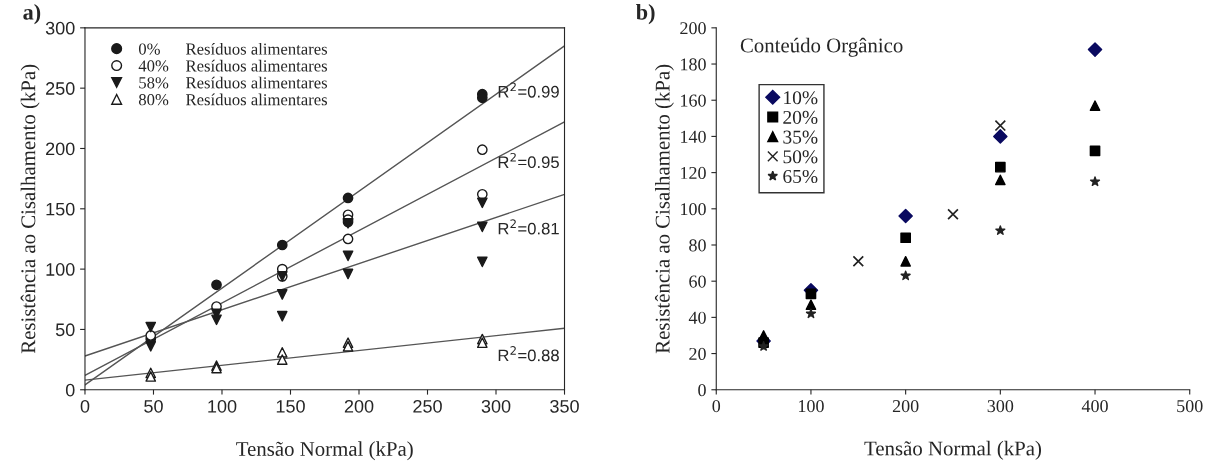 This screenshot has width=1214, height=464. Describe the element at coordinates (528, 90) in the screenshot. I see `annotation: R$^{2}$=0.99` at that location.